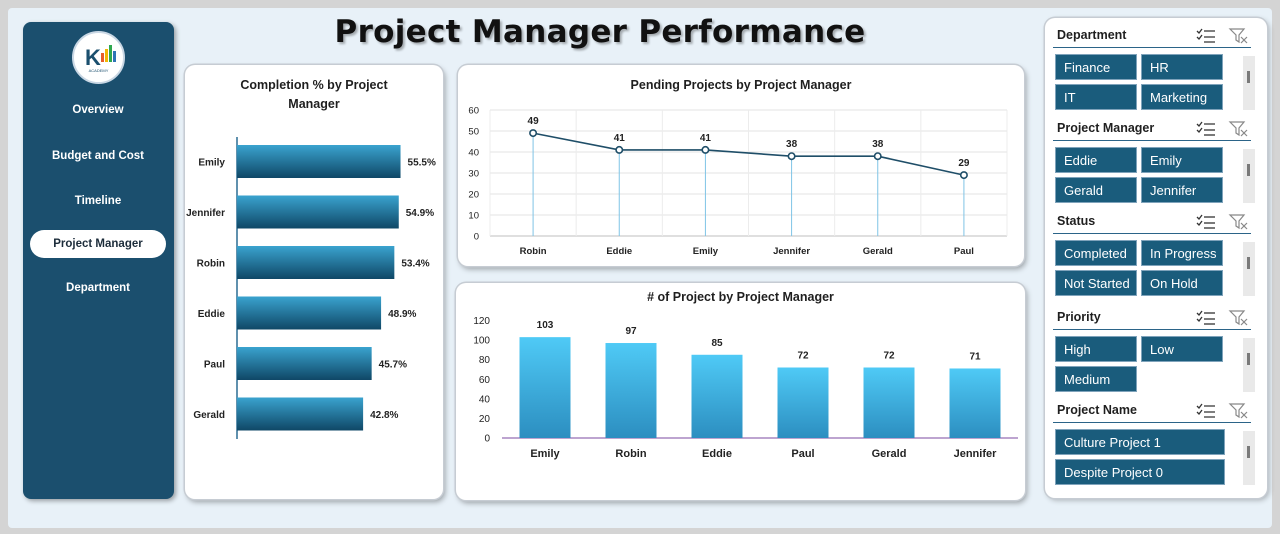 The height and width of the screenshot is (534, 1280). What do you see at coordinates (1140, 472) in the screenshot?
I see `slicer-item: Despite Project 0` at bounding box center [1140, 472].